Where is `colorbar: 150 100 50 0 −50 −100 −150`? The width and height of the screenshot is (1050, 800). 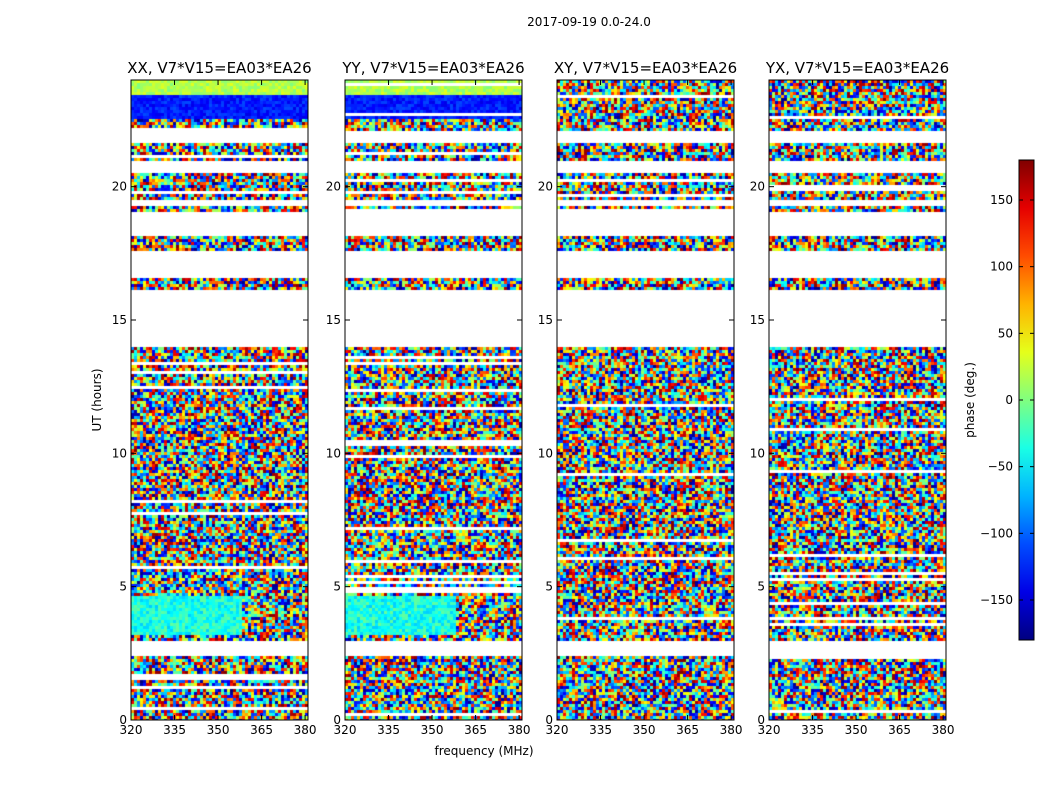
colorbar: 150 100 50 0 −50 −100 −150 is located at coordinates (1007, 400).